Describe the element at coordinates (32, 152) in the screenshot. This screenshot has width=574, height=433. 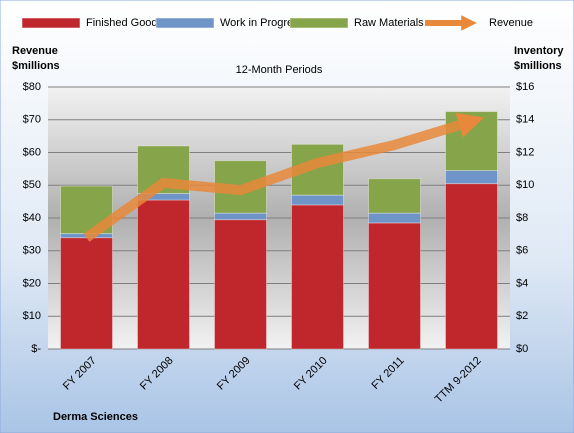
I see `y-tick-label: $60` at that location.